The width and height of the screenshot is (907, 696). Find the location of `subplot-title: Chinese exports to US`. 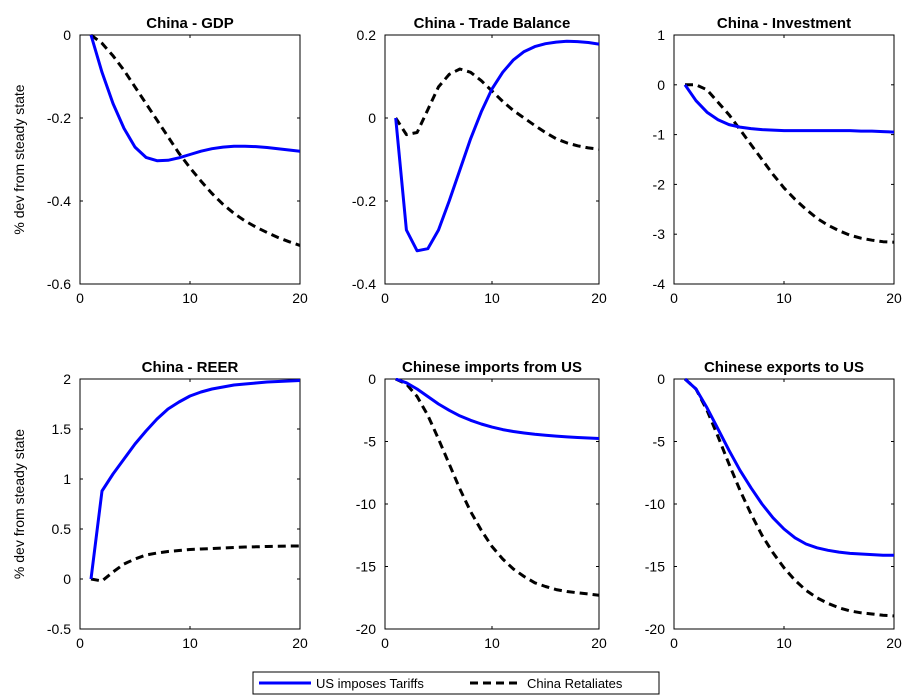

subplot-title: Chinese exports to US is located at coordinates (784, 367).